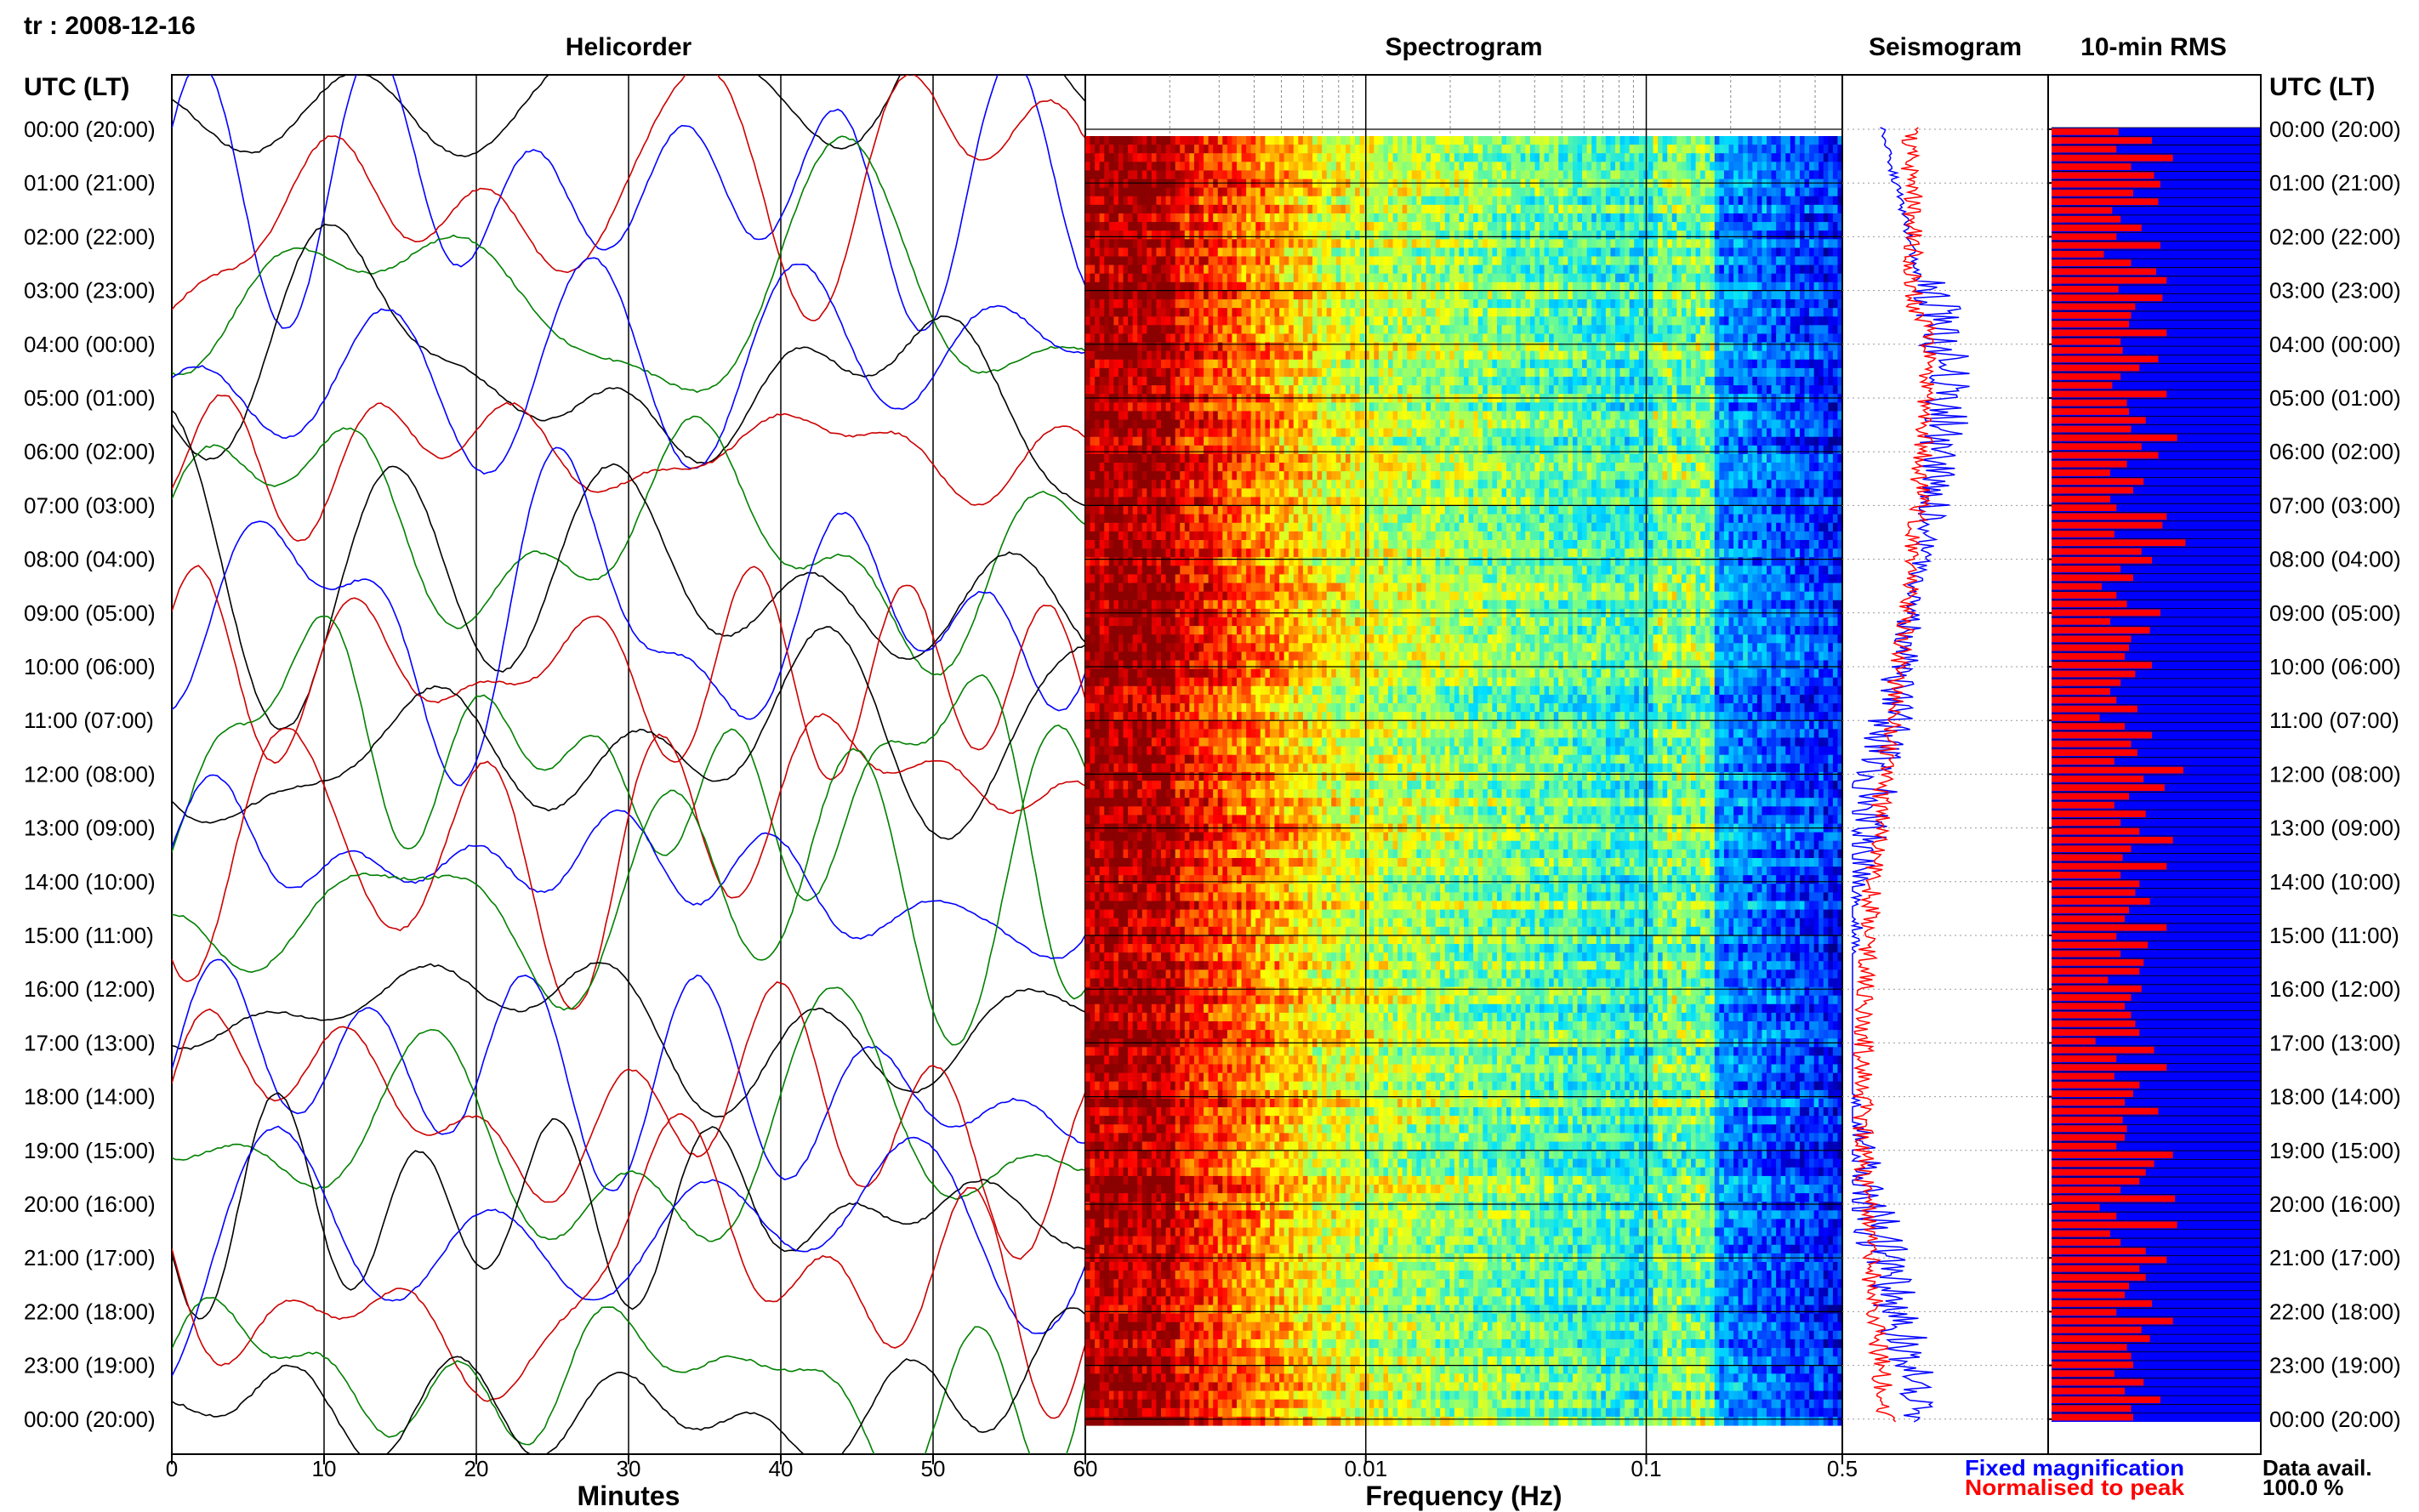 Image resolution: width=2419 pixels, height=1512 pixels. I want to click on hour-label-left: 00:00 (20:00), so click(90, 129).